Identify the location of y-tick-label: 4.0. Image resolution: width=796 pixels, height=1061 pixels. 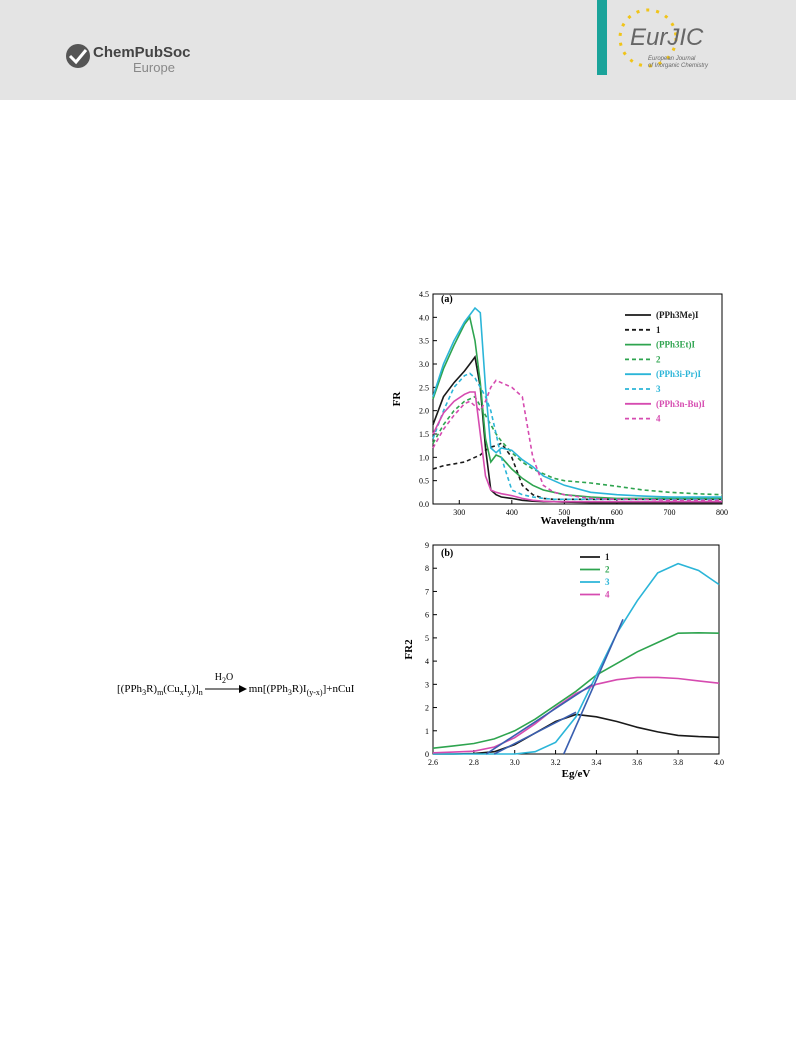
(424, 317).